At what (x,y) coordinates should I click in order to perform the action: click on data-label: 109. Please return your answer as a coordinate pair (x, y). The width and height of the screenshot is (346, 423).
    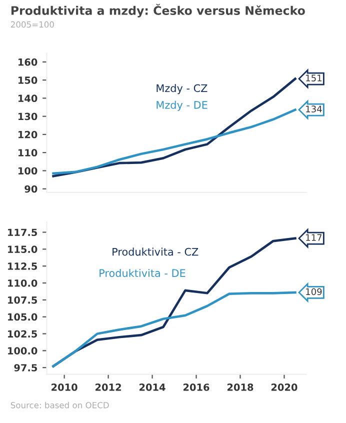
    Looking at the image, I should click on (314, 292).